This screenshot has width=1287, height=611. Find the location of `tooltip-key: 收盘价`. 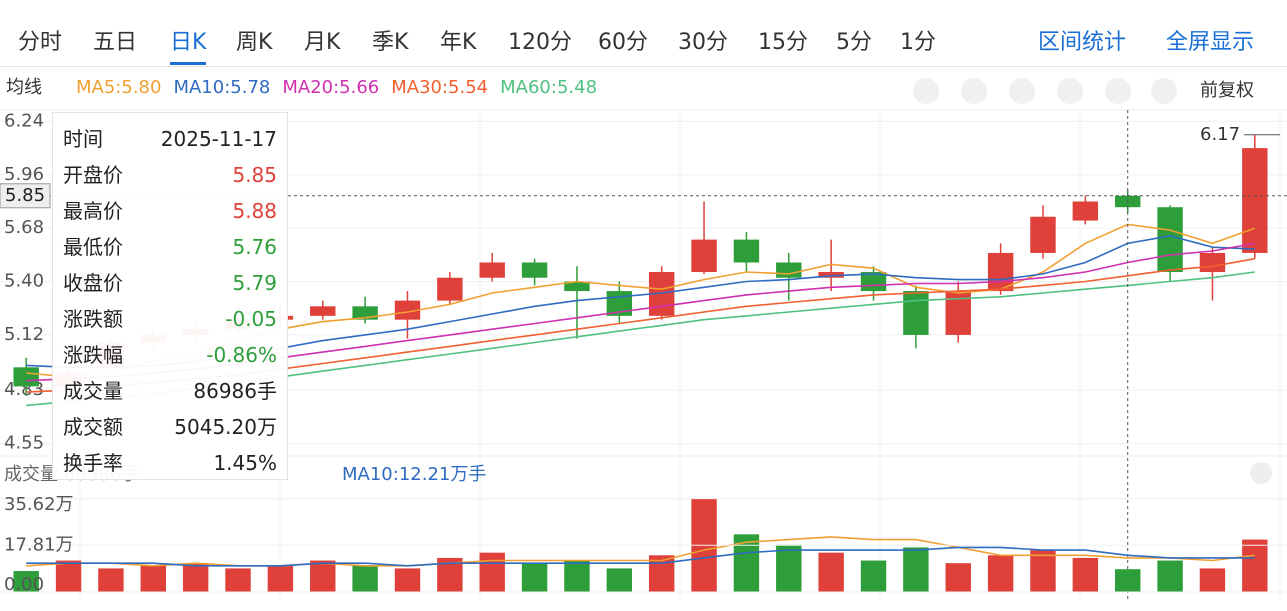

tooltip-key: 收盘价 is located at coordinates (93, 283).